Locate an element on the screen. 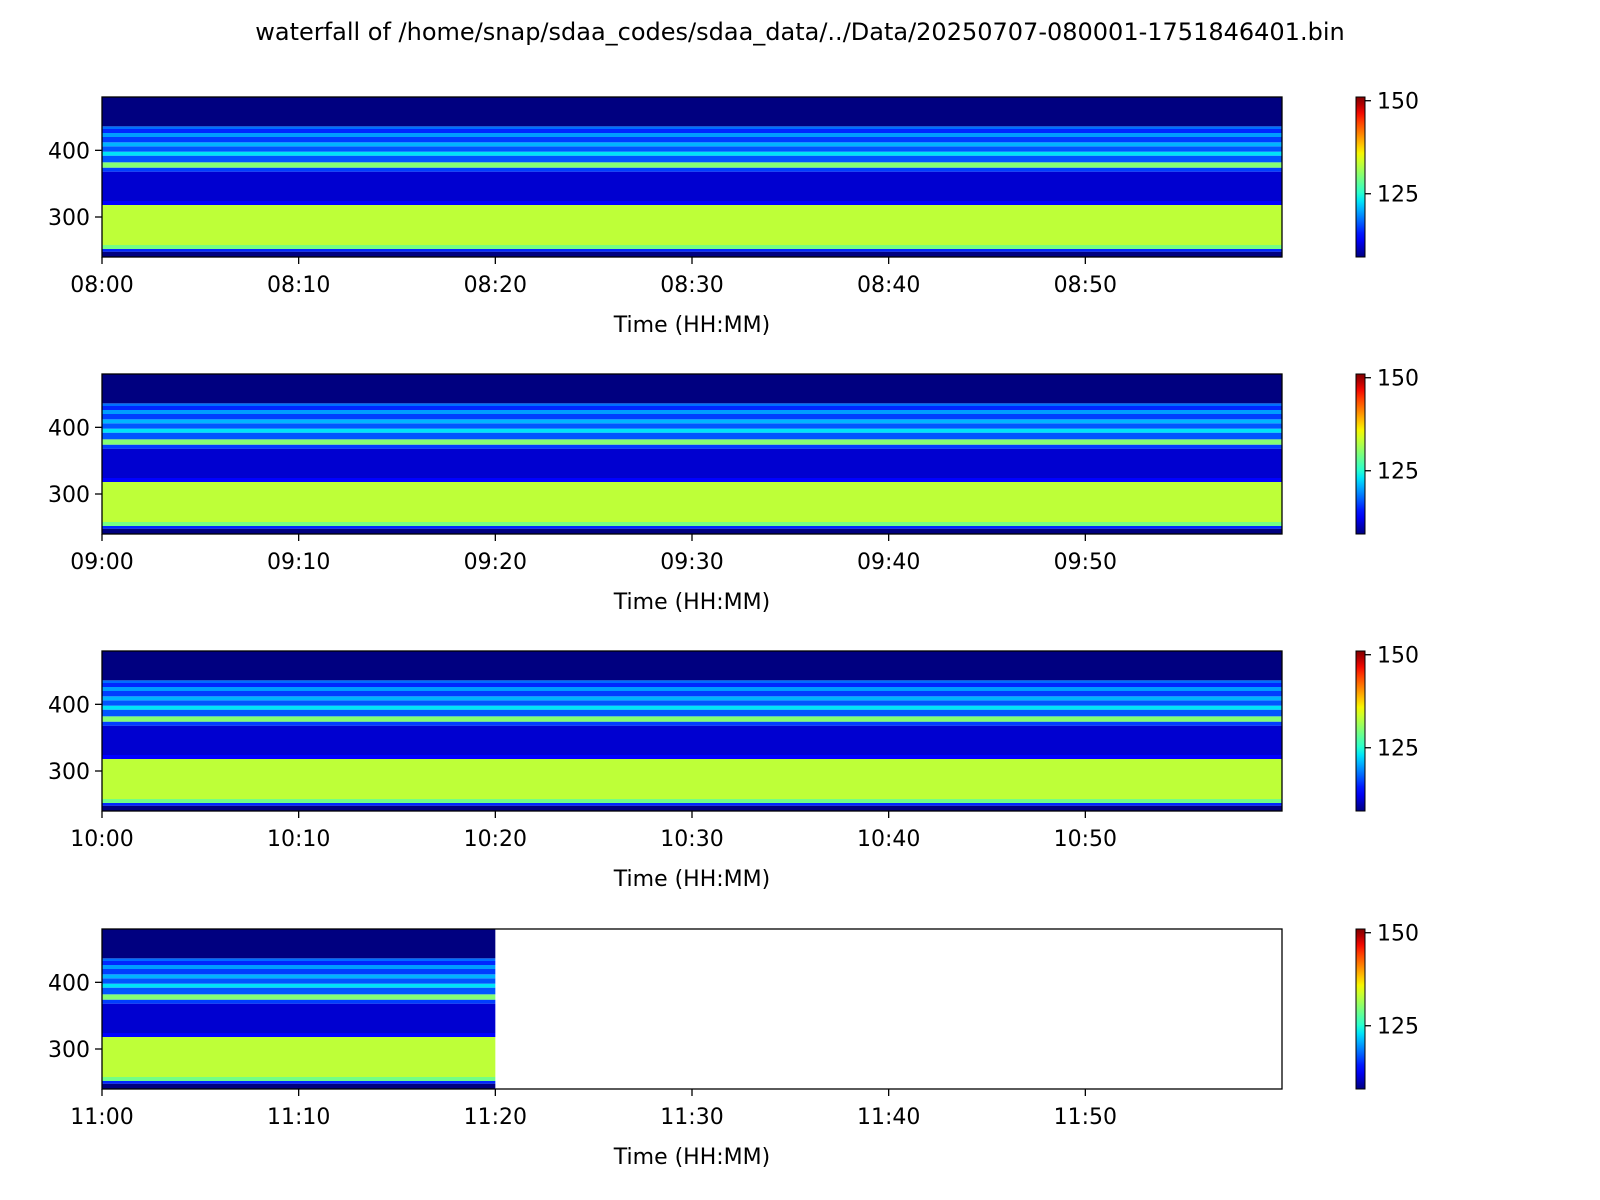 The image size is (1600, 1200). x-tick-label: 09:20 is located at coordinates (495, 562).